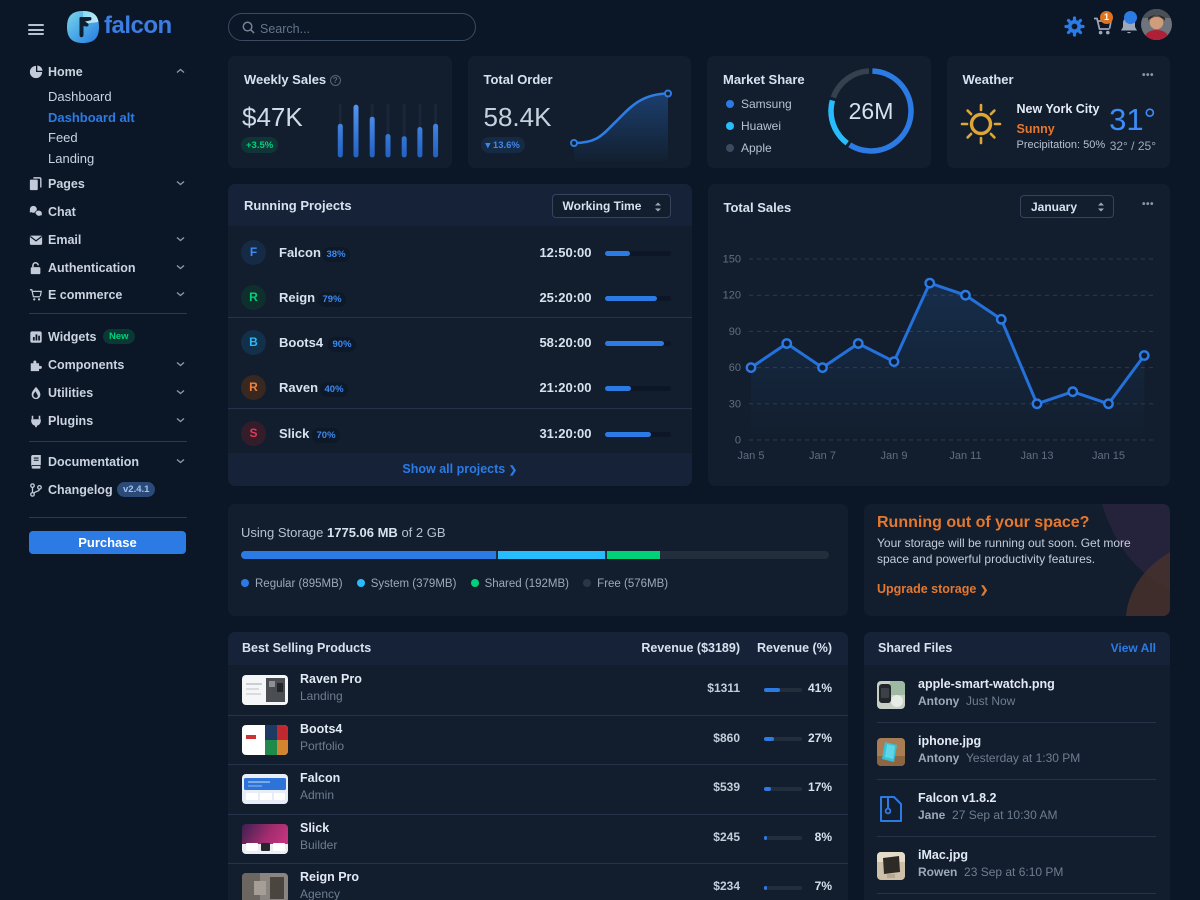 Image resolution: width=1200 pixels, height=900 pixels. Describe the element at coordinates (822, 456) in the screenshot. I see `svg-text: Jan 7` at that location.